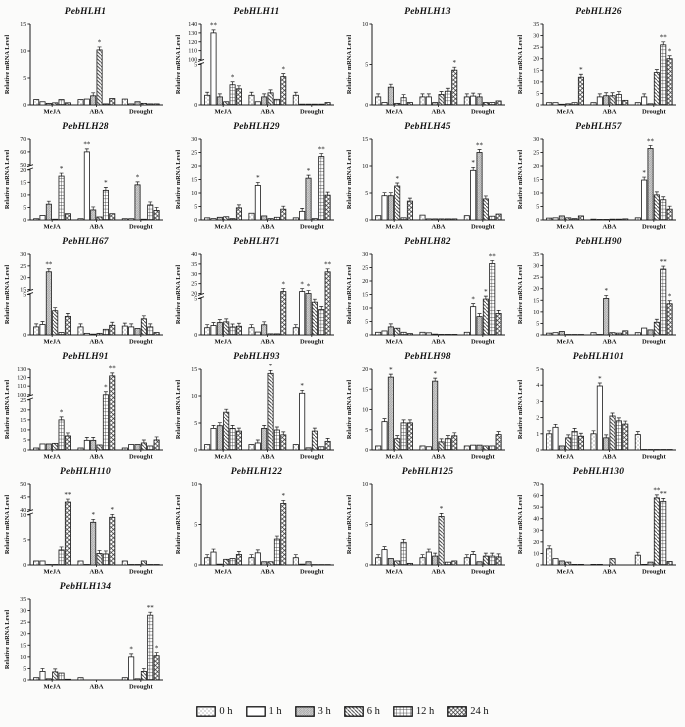  I want to click on dots-swatch-icon, so click(206, 711).